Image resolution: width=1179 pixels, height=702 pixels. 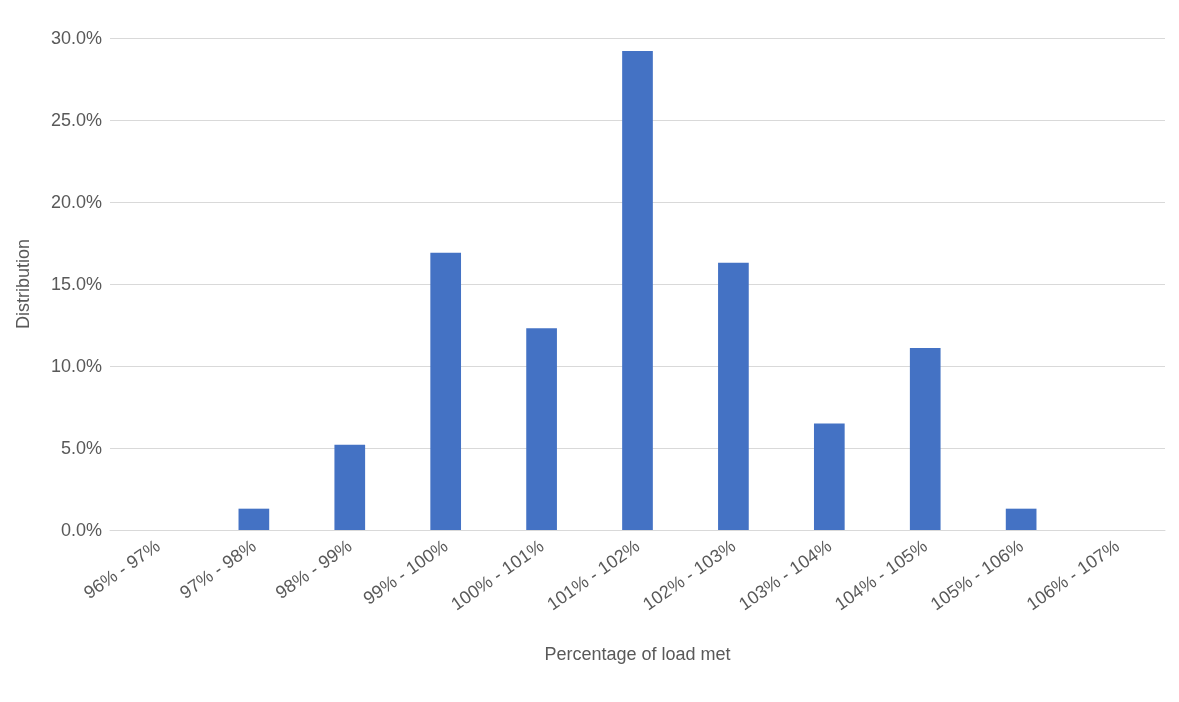 I want to click on x-axis-title: Percentage of load met, so click(x=637, y=654).